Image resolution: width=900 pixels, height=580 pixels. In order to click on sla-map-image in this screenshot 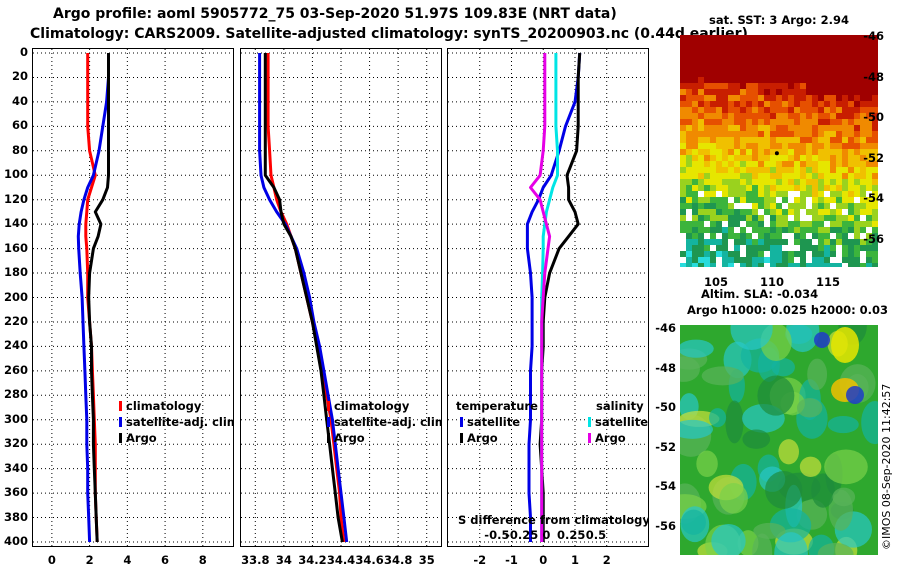, I will do `click(779, 440)`.